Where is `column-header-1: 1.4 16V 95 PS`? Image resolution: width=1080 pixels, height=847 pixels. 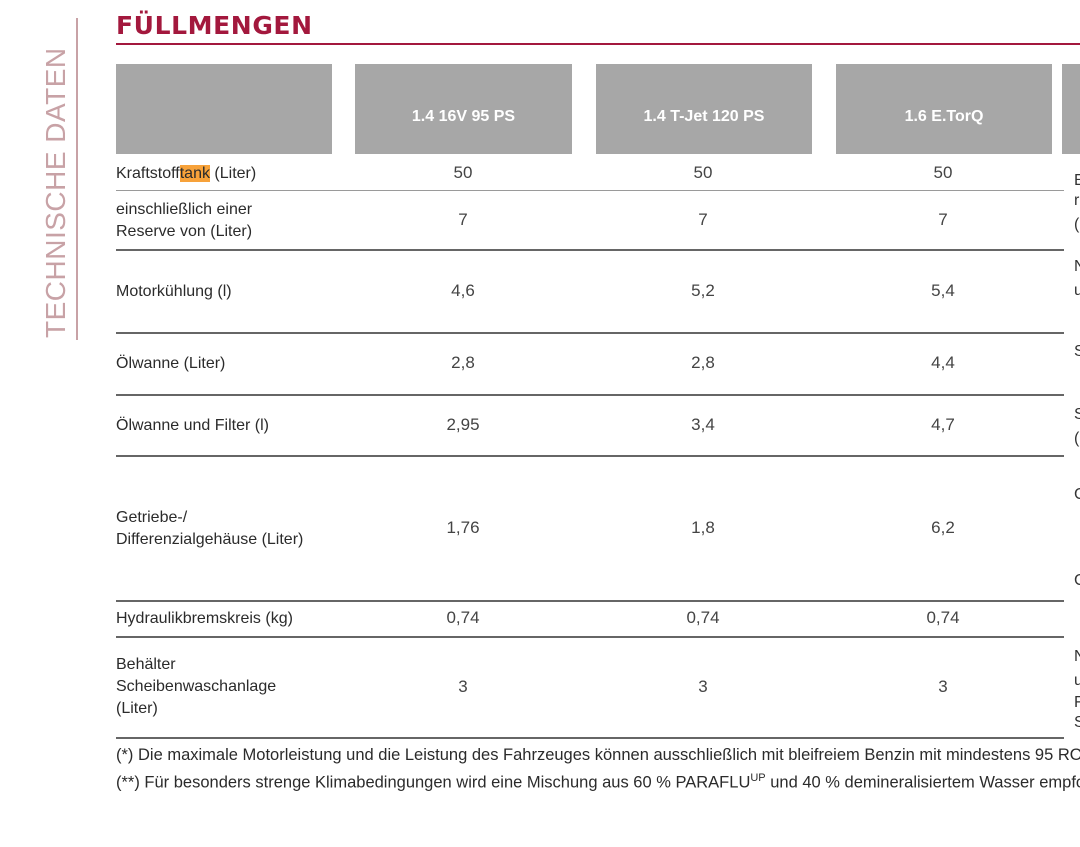
column-header-1: 1.4 16V 95 PS is located at coordinates (463, 109).